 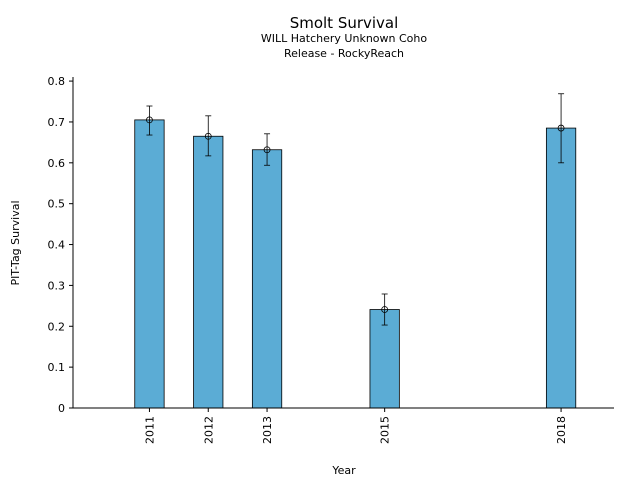 I want to click on bar-2011, so click(x=149, y=264).